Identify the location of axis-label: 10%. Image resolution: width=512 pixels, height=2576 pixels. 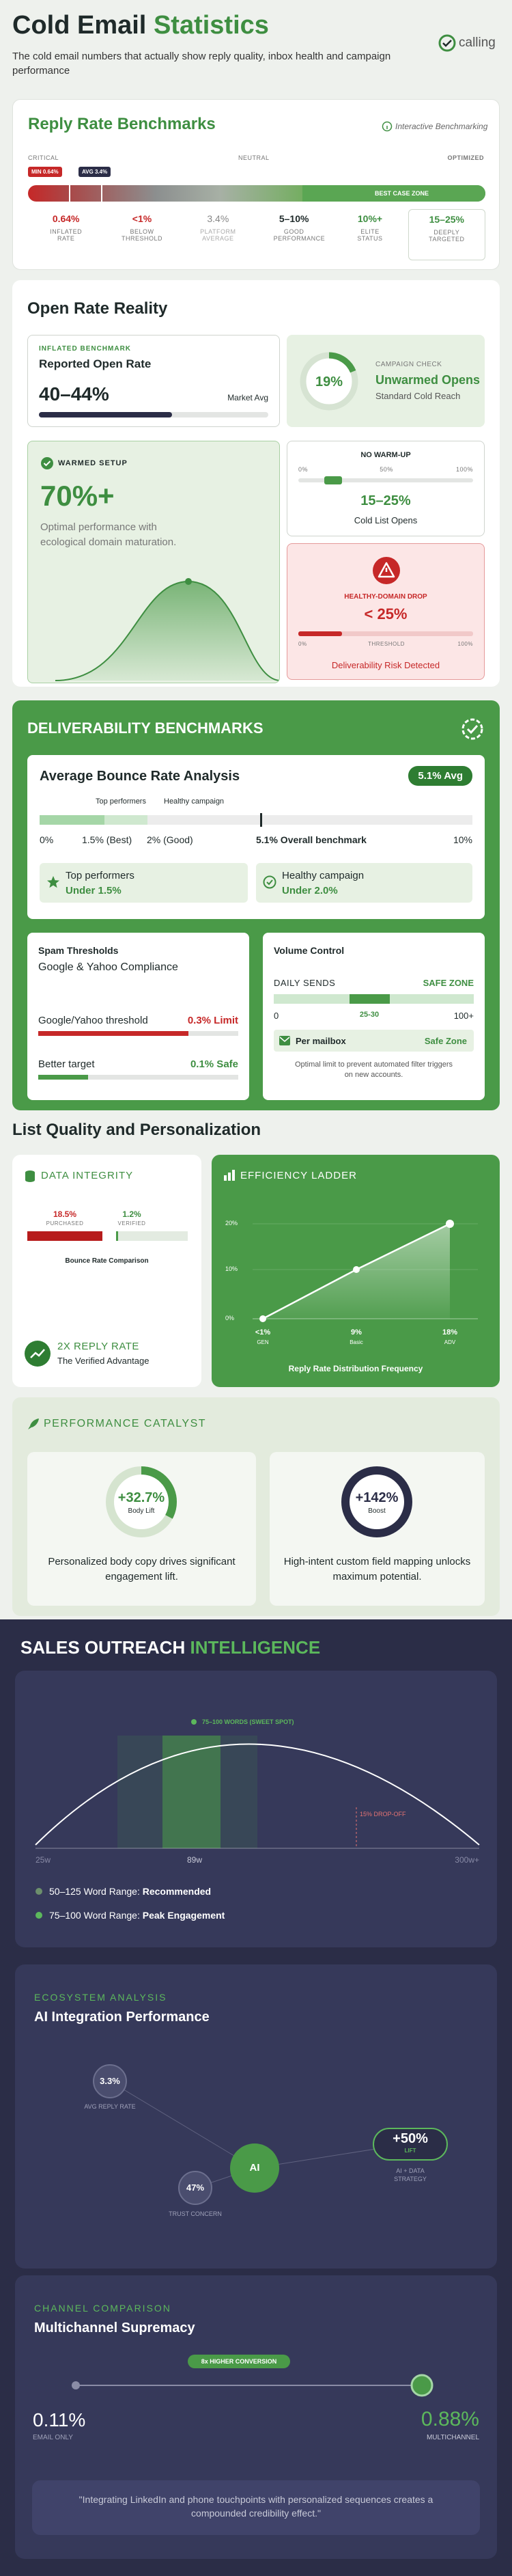
(462, 839).